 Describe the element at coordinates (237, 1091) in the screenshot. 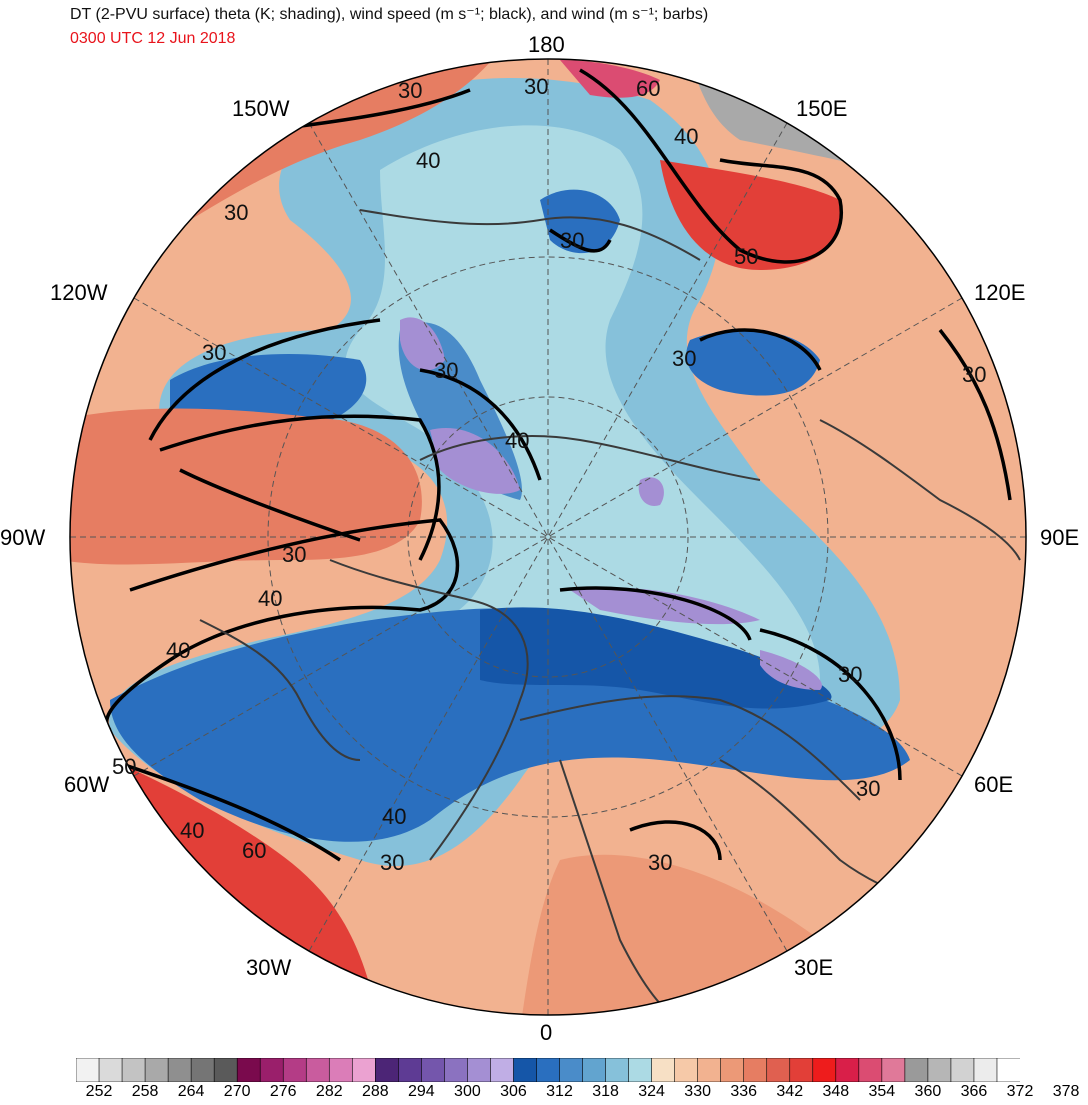

I see `colorbar-tick-label: 270` at that location.